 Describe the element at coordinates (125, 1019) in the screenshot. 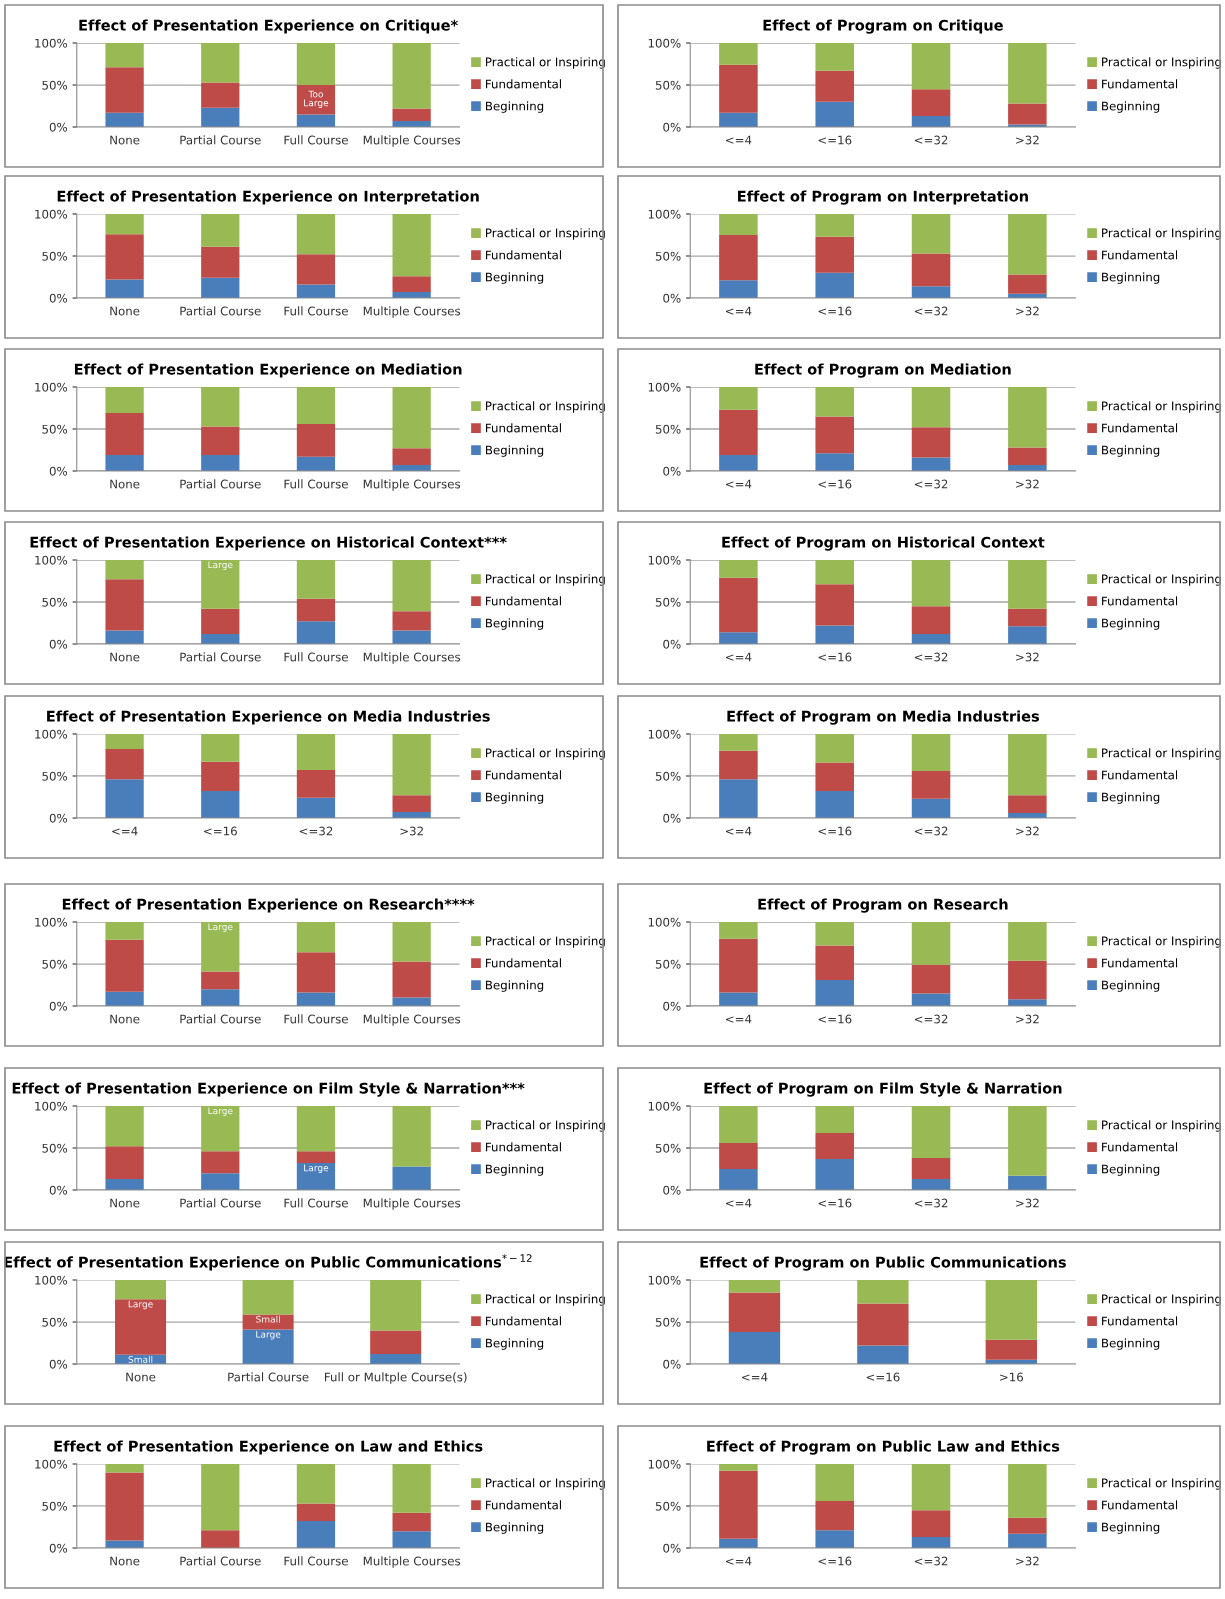

I see `x-tick-label: None` at that location.